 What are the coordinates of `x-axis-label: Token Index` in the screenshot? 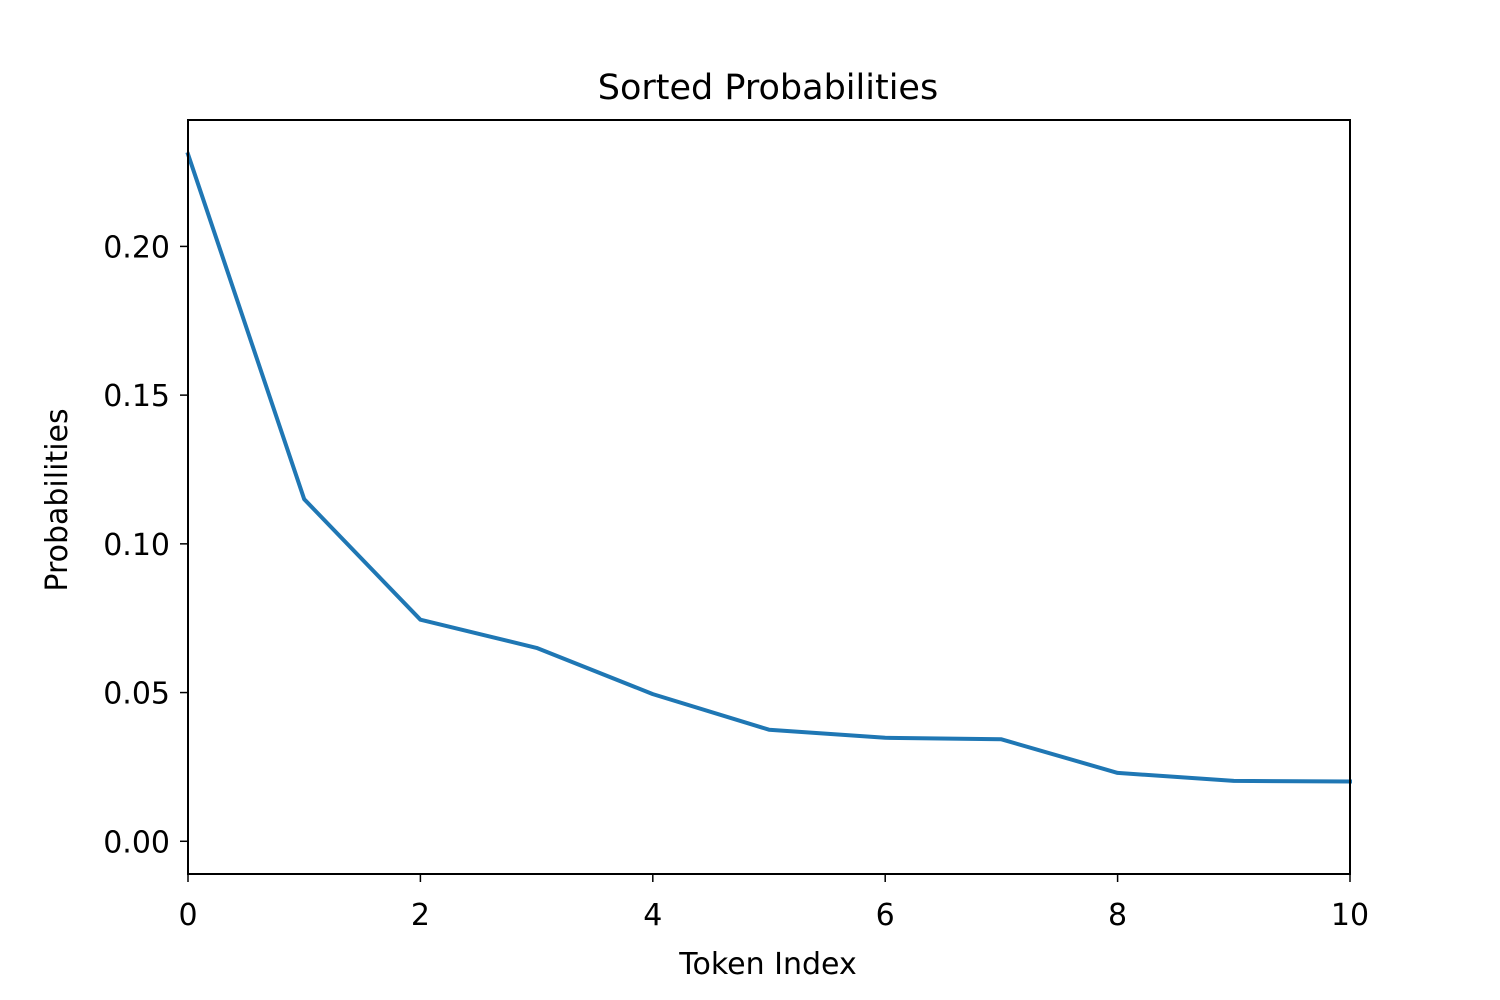 It's located at (767, 964).